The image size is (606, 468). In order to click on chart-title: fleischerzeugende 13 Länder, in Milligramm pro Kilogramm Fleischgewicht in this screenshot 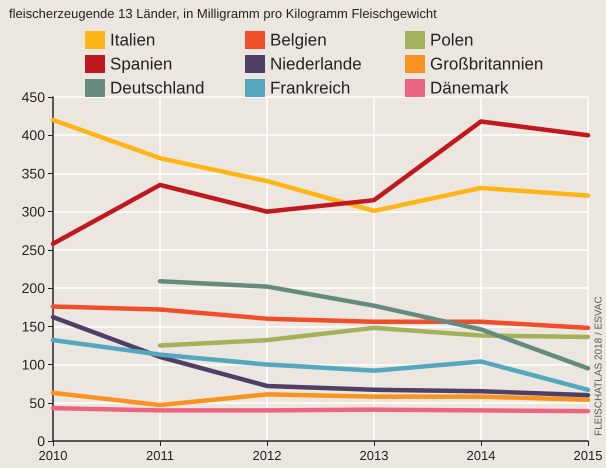, I will do `click(223, 13)`.